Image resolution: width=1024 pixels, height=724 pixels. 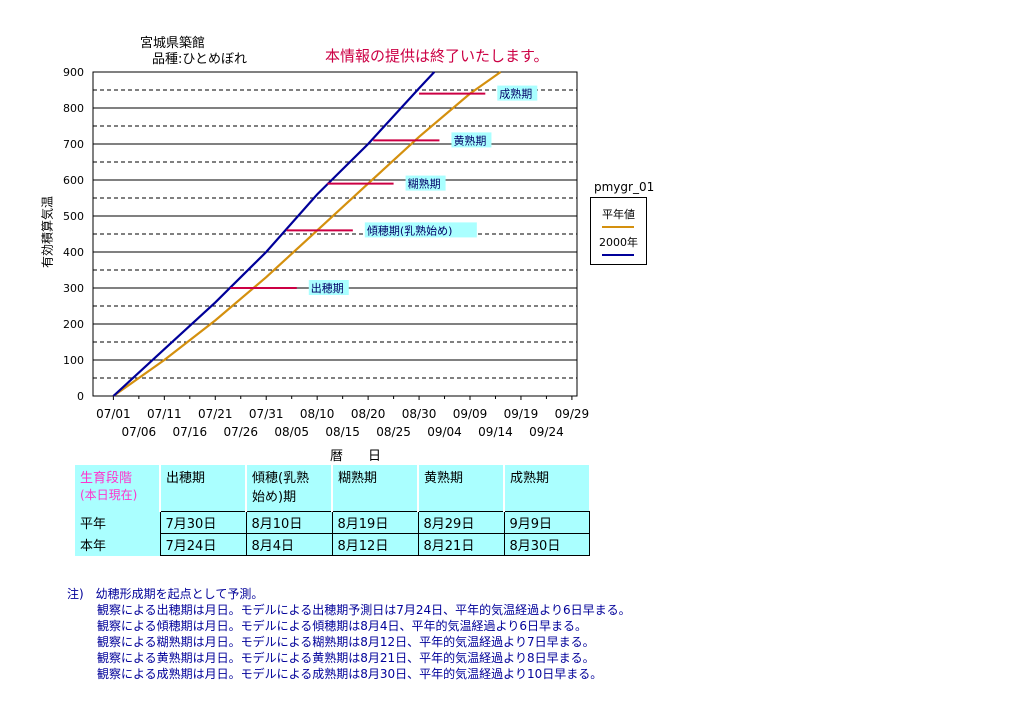 I want to click on legend-item-normal: 平年値, so click(x=618, y=214).